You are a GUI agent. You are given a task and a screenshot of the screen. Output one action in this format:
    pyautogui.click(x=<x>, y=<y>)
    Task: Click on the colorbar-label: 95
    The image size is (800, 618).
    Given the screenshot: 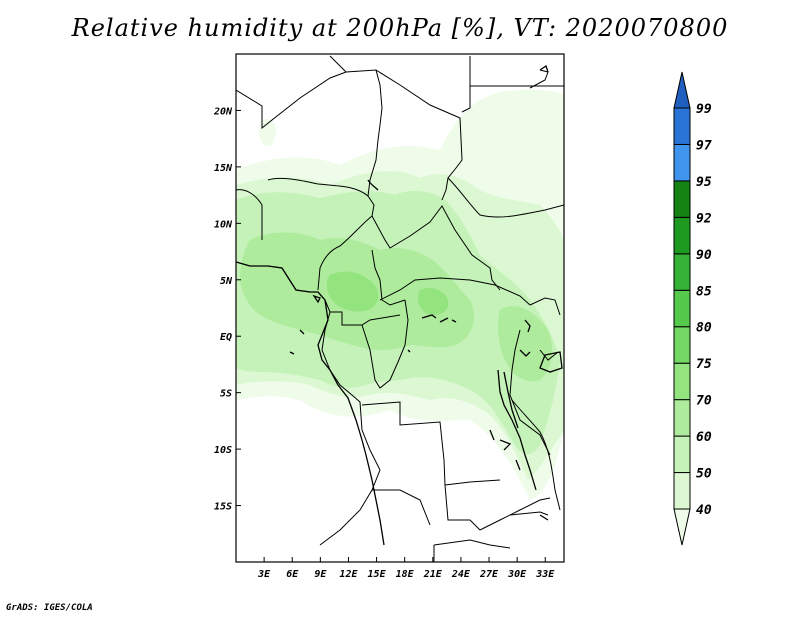 What is the action you would take?
    pyautogui.click(x=704, y=182)
    